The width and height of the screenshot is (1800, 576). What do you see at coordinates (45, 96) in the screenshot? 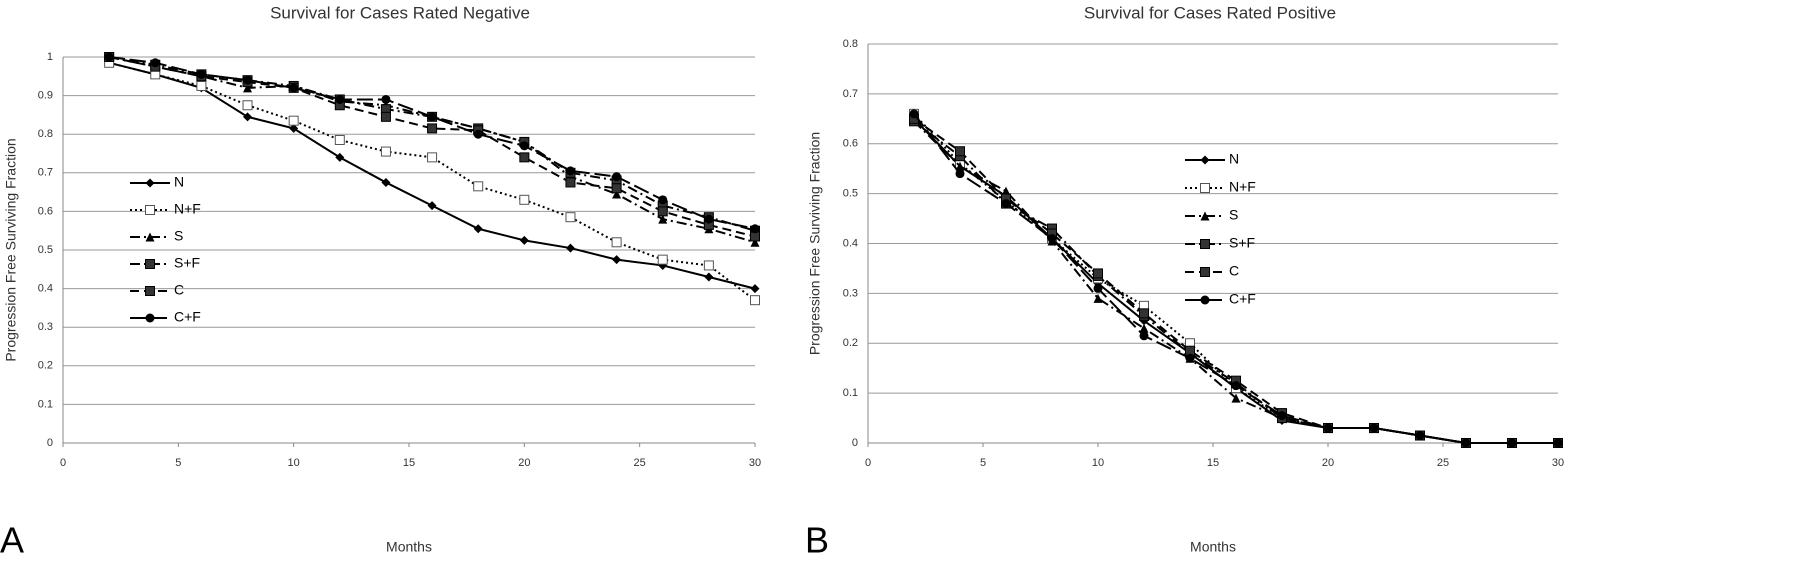
I see `y-tick-label: 0.9` at bounding box center [45, 96].